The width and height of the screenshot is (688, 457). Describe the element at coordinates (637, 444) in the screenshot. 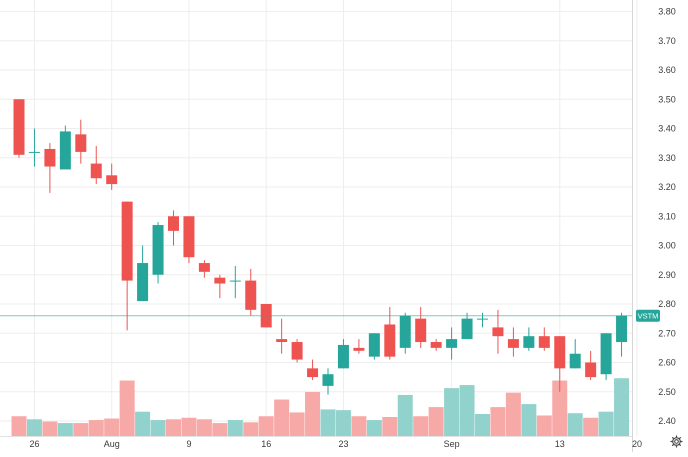

I see `x-tick-label: 20` at that location.